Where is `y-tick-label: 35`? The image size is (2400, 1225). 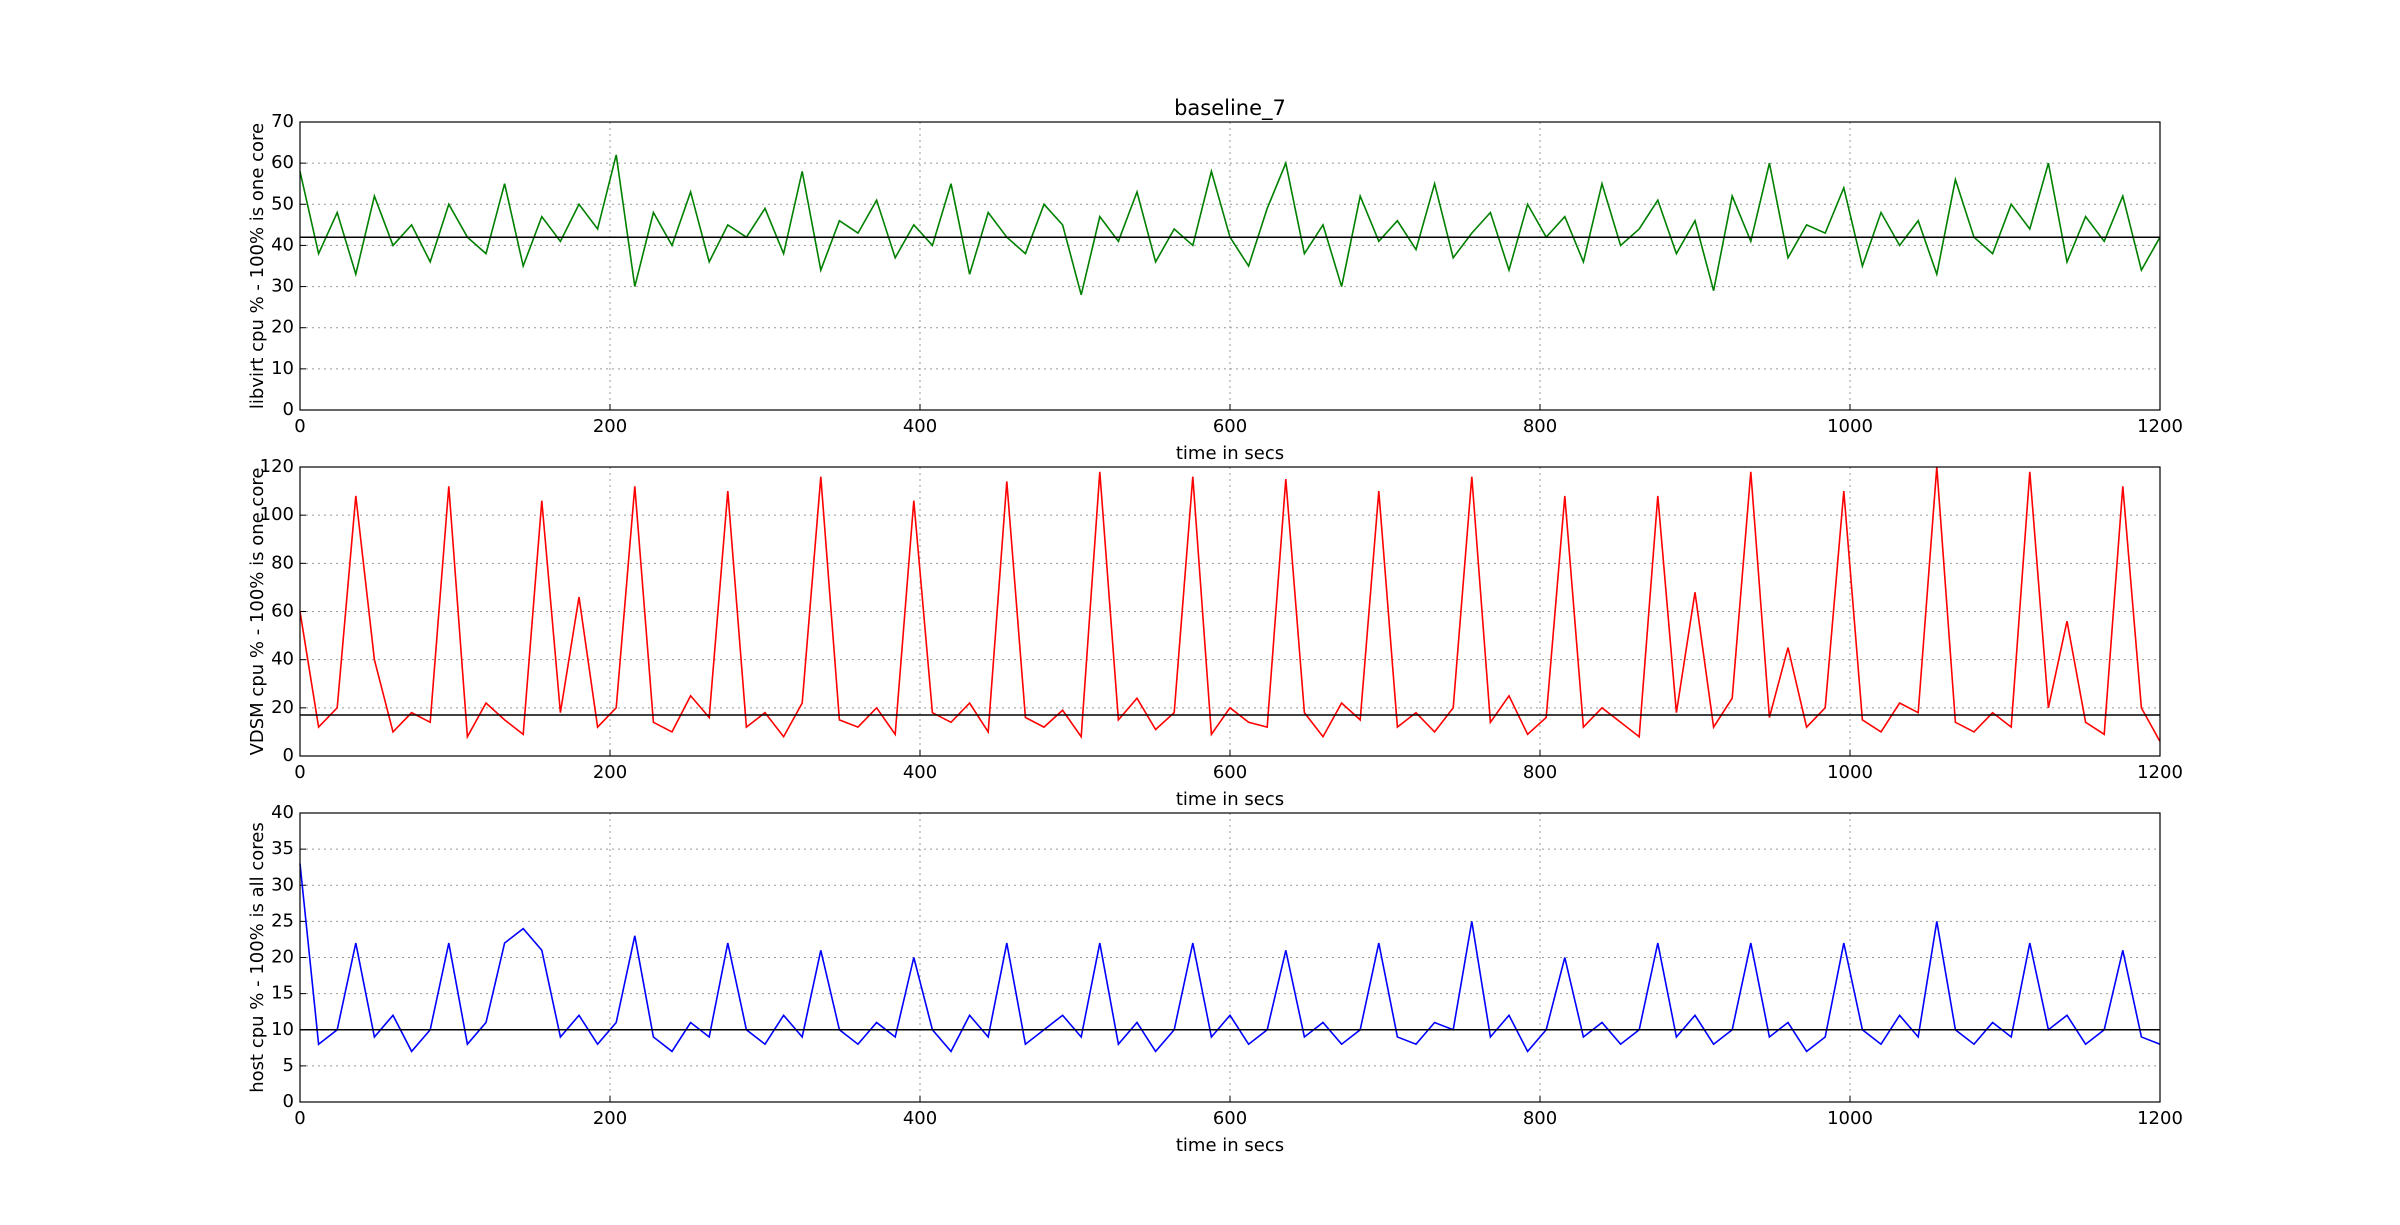 y-tick-label: 35 is located at coordinates (282, 848).